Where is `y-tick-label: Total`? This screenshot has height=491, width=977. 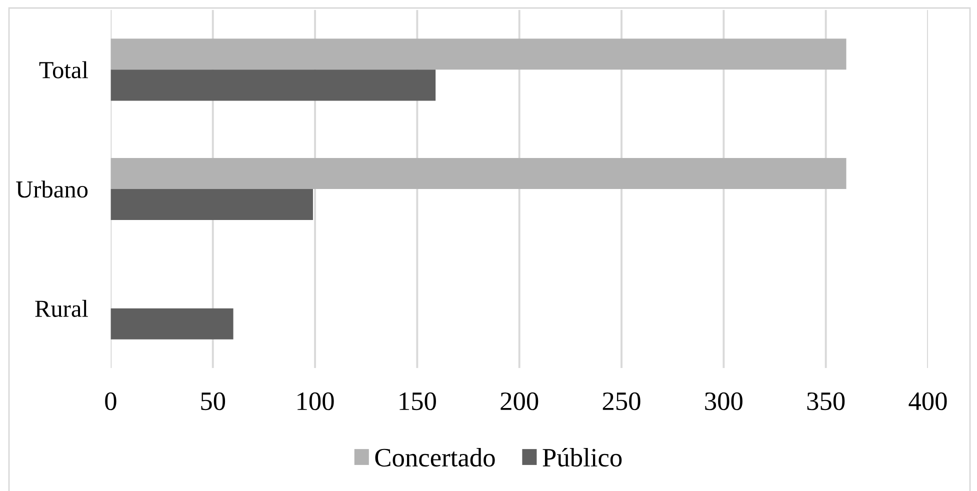
y-tick-label: Total is located at coordinates (63, 69).